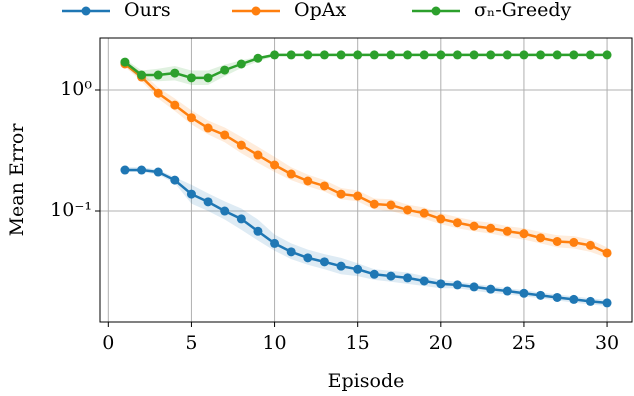 Image resolution: width=634 pixels, height=396 pixels. I want to click on legend-label: σₙ-Greedy, so click(523, 10).